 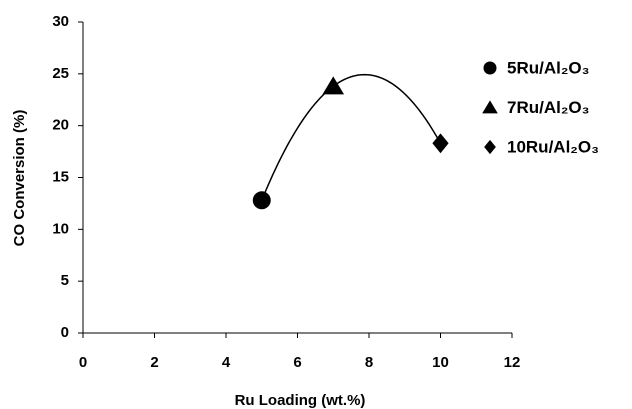 I want to click on x-tick-label: 12, so click(x=512, y=362).